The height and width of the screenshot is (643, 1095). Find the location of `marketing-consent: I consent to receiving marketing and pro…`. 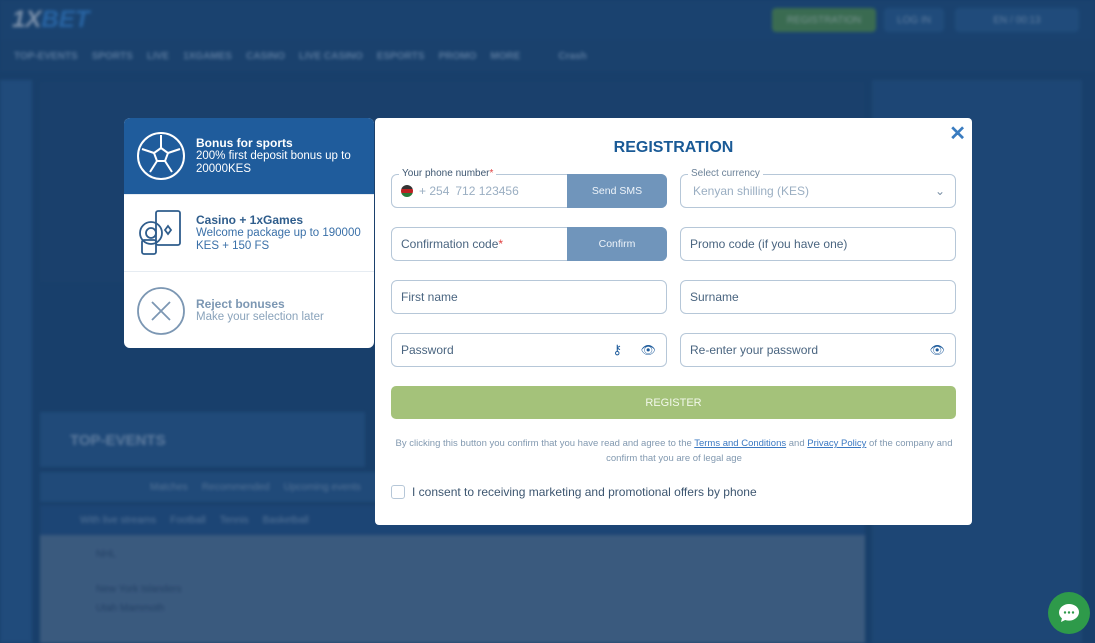

marketing-consent: I consent to receiving marketing and pro… is located at coordinates (574, 492).